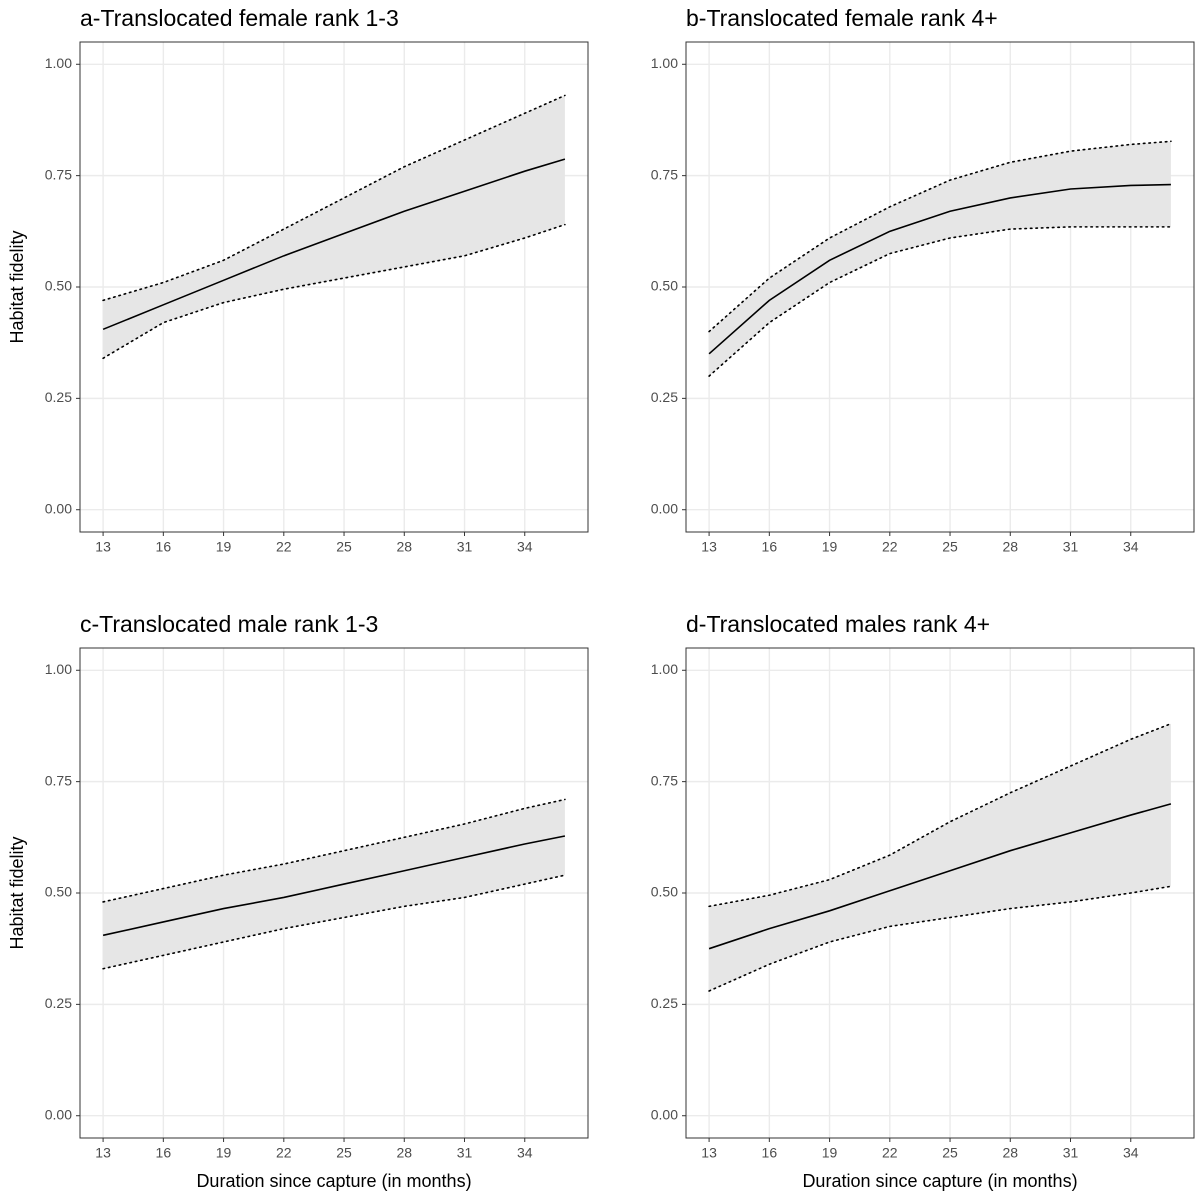 This screenshot has height=1196, width=1197. What do you see at coordinates (239, 18) in the screenshot?
I see `panel-title: a-Translocated female rank 1-3` at bounding box center [239, 18].